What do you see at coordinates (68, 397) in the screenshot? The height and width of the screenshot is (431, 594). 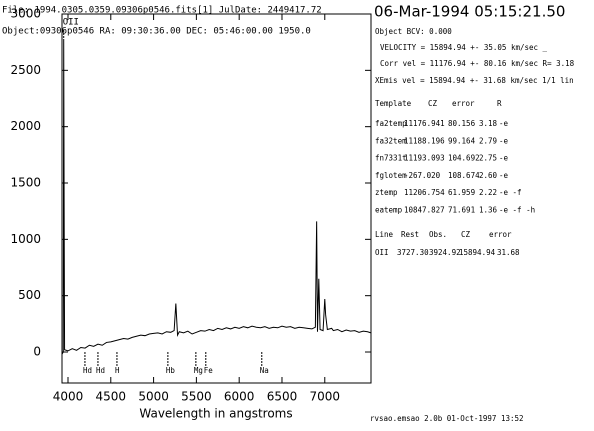 I see `x-tick-label: 4000` at bounding box center [68, 397].